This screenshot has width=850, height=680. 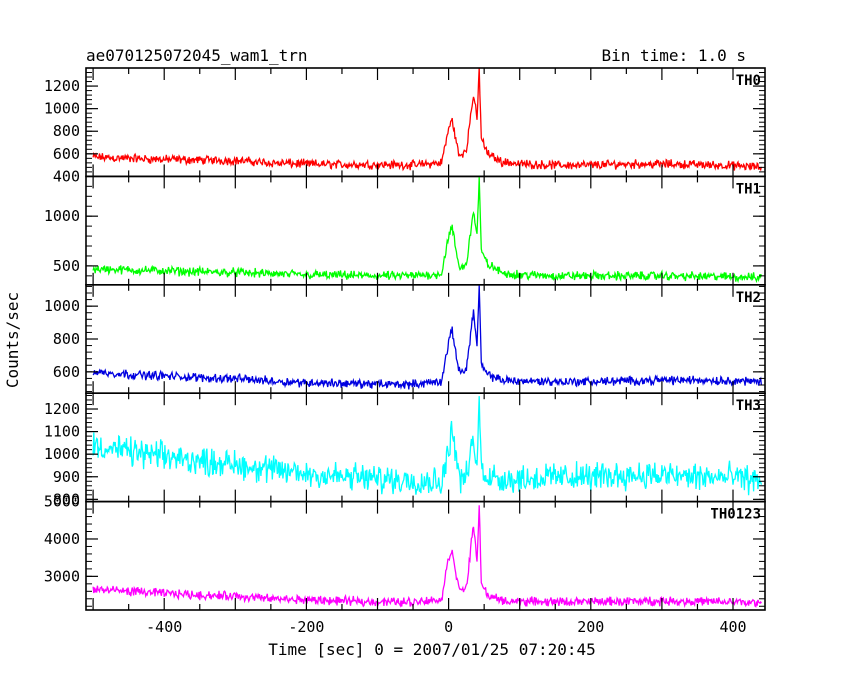 What do you see at coordinates (197, 55) in the screenshot?
I see `chart-title-left: ae070125072045_wam1_trn` at bounding box center [197, 55].